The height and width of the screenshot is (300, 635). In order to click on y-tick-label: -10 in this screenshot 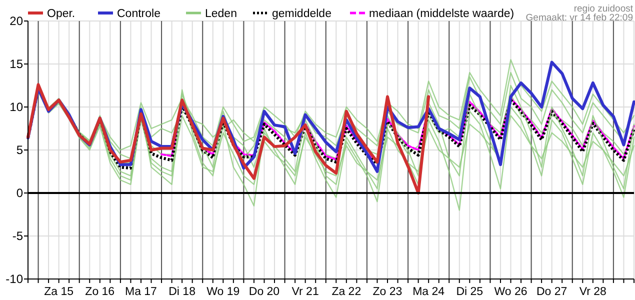, I will do `click(15, 279)`.